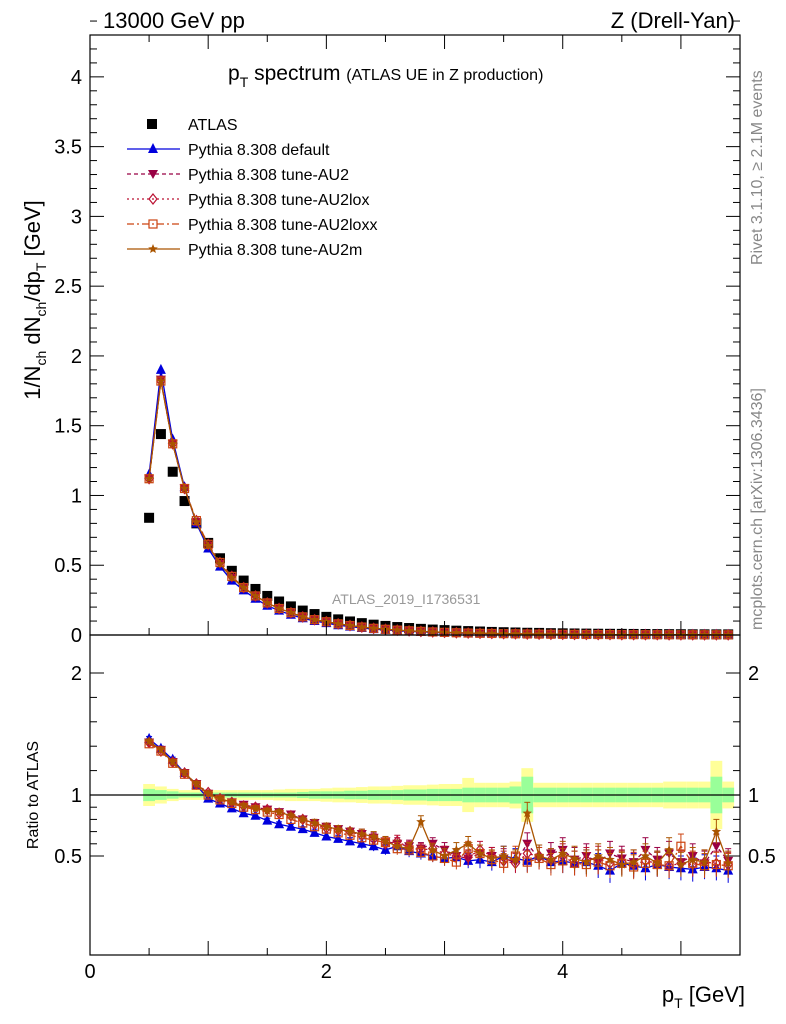 Image resolution: width=786 pixels, height=1024 pixels. Describe the element at coordinates (68, 566) in the screenshot. I see `y-tick-label: 0.5` at that location.